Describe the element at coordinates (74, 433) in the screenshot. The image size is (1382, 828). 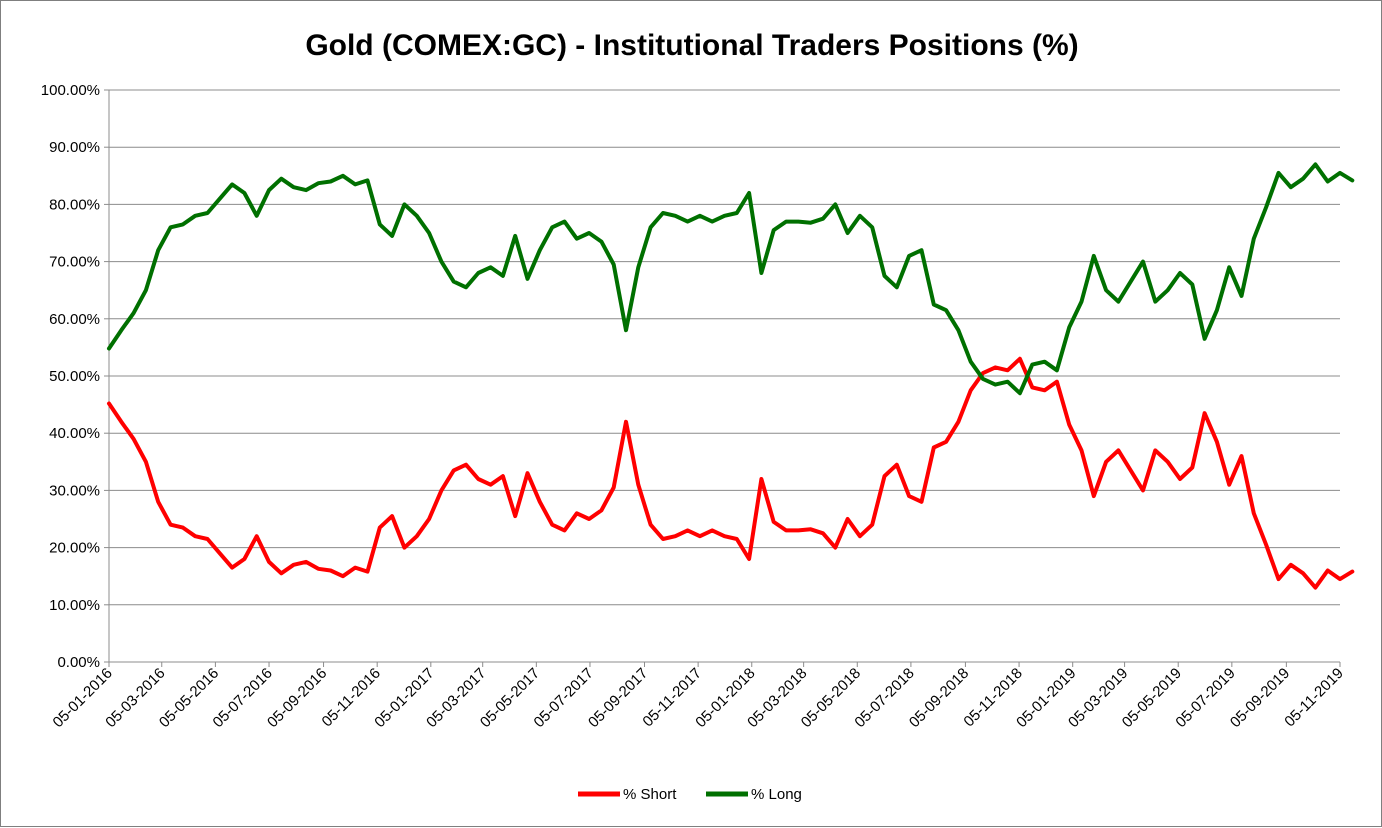
I see `y-tick-label: 40.00%` at that location.